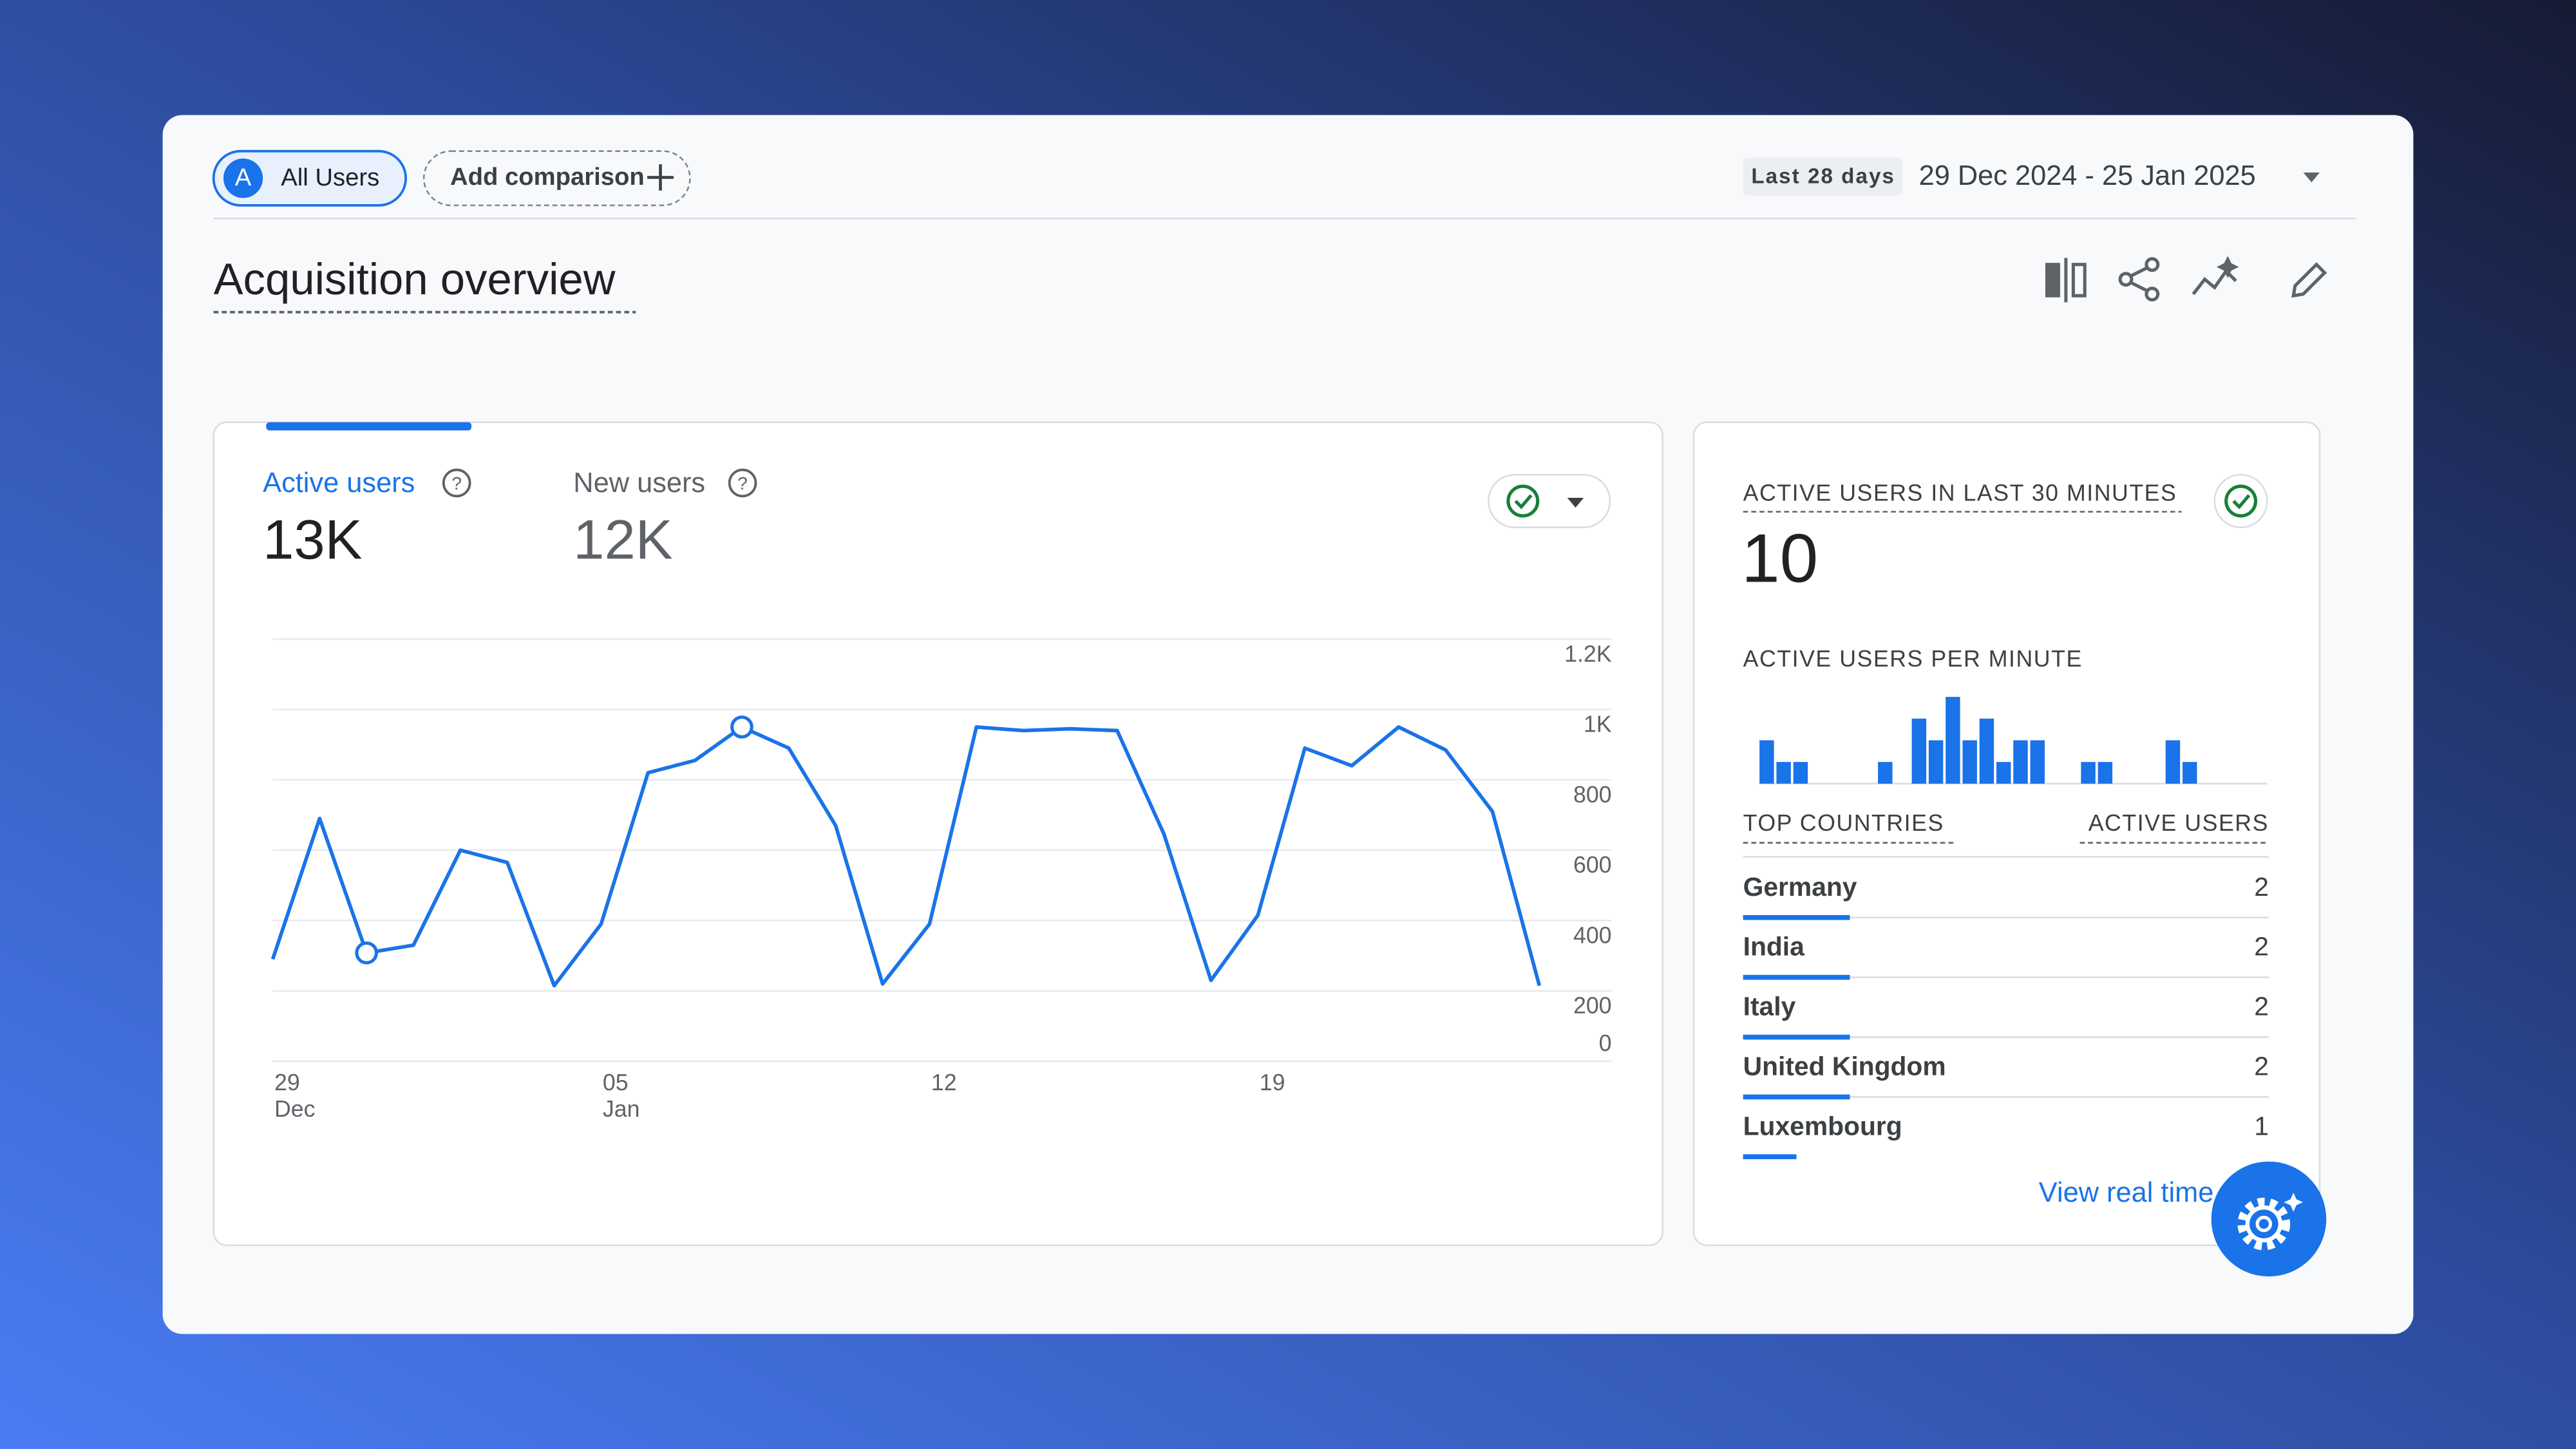  I want to click on y-tick-label: 400, so click(1593, 935).